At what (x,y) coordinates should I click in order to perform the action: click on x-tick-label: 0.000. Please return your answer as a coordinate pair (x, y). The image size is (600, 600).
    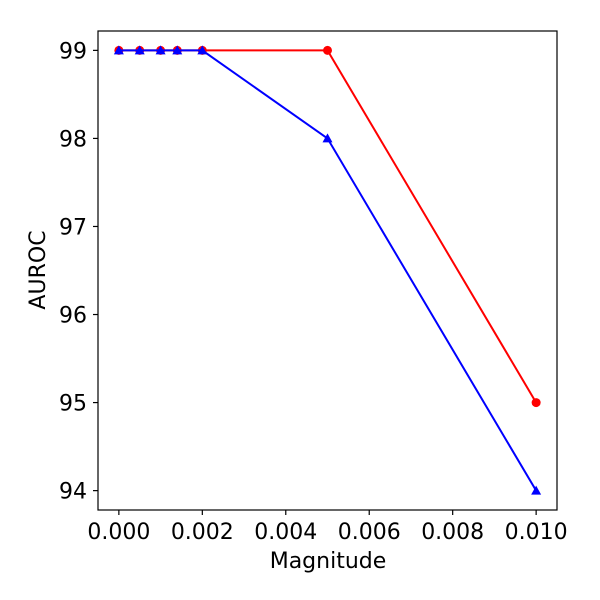
    Looking at the image, I should click on (118, 532).